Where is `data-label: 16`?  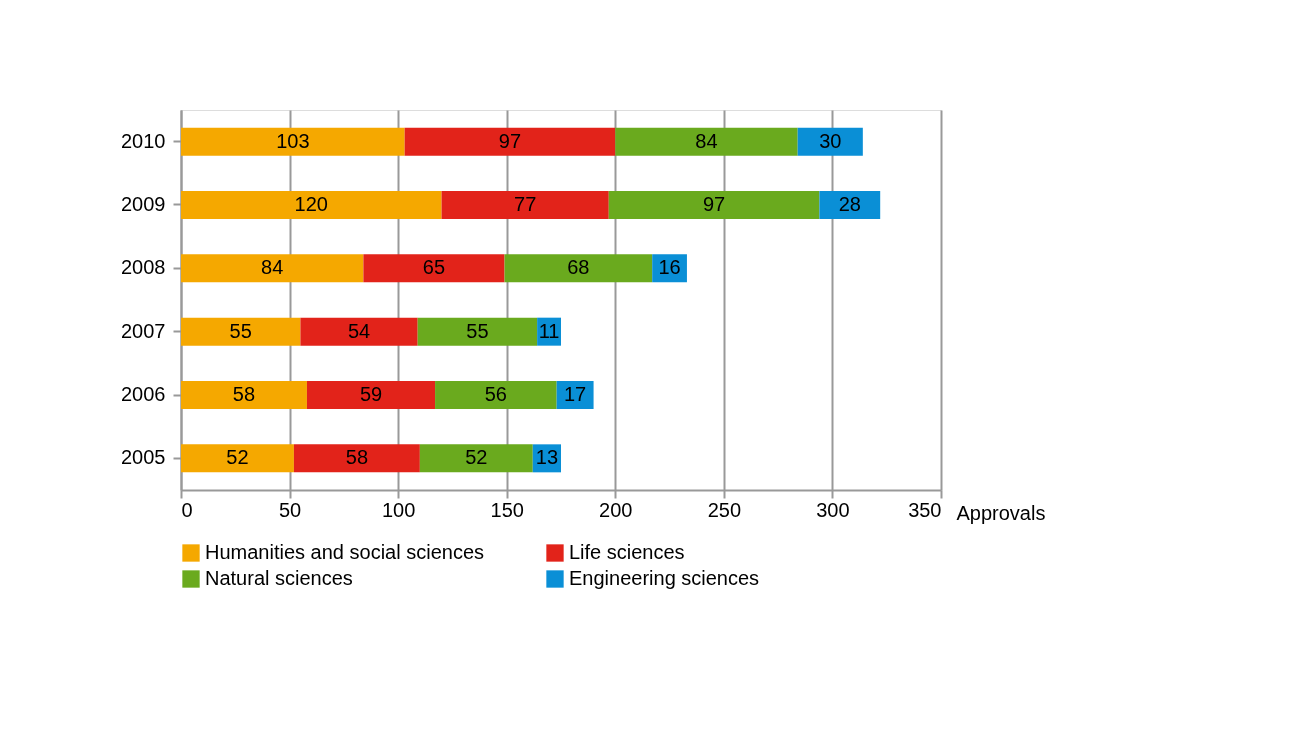
data-label: 16 is located at coordinates (669, 267).